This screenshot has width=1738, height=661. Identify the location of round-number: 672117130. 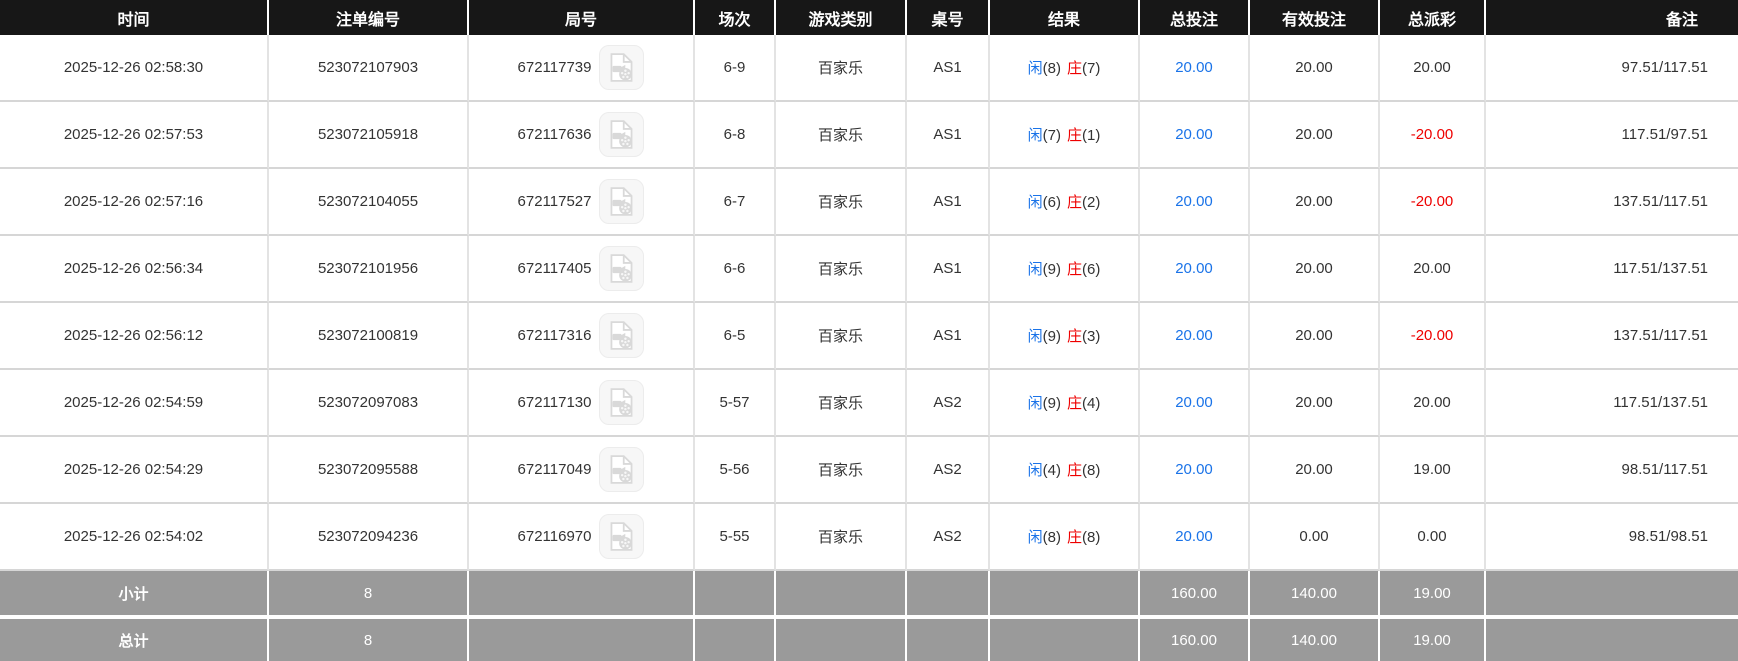
(554, 402).